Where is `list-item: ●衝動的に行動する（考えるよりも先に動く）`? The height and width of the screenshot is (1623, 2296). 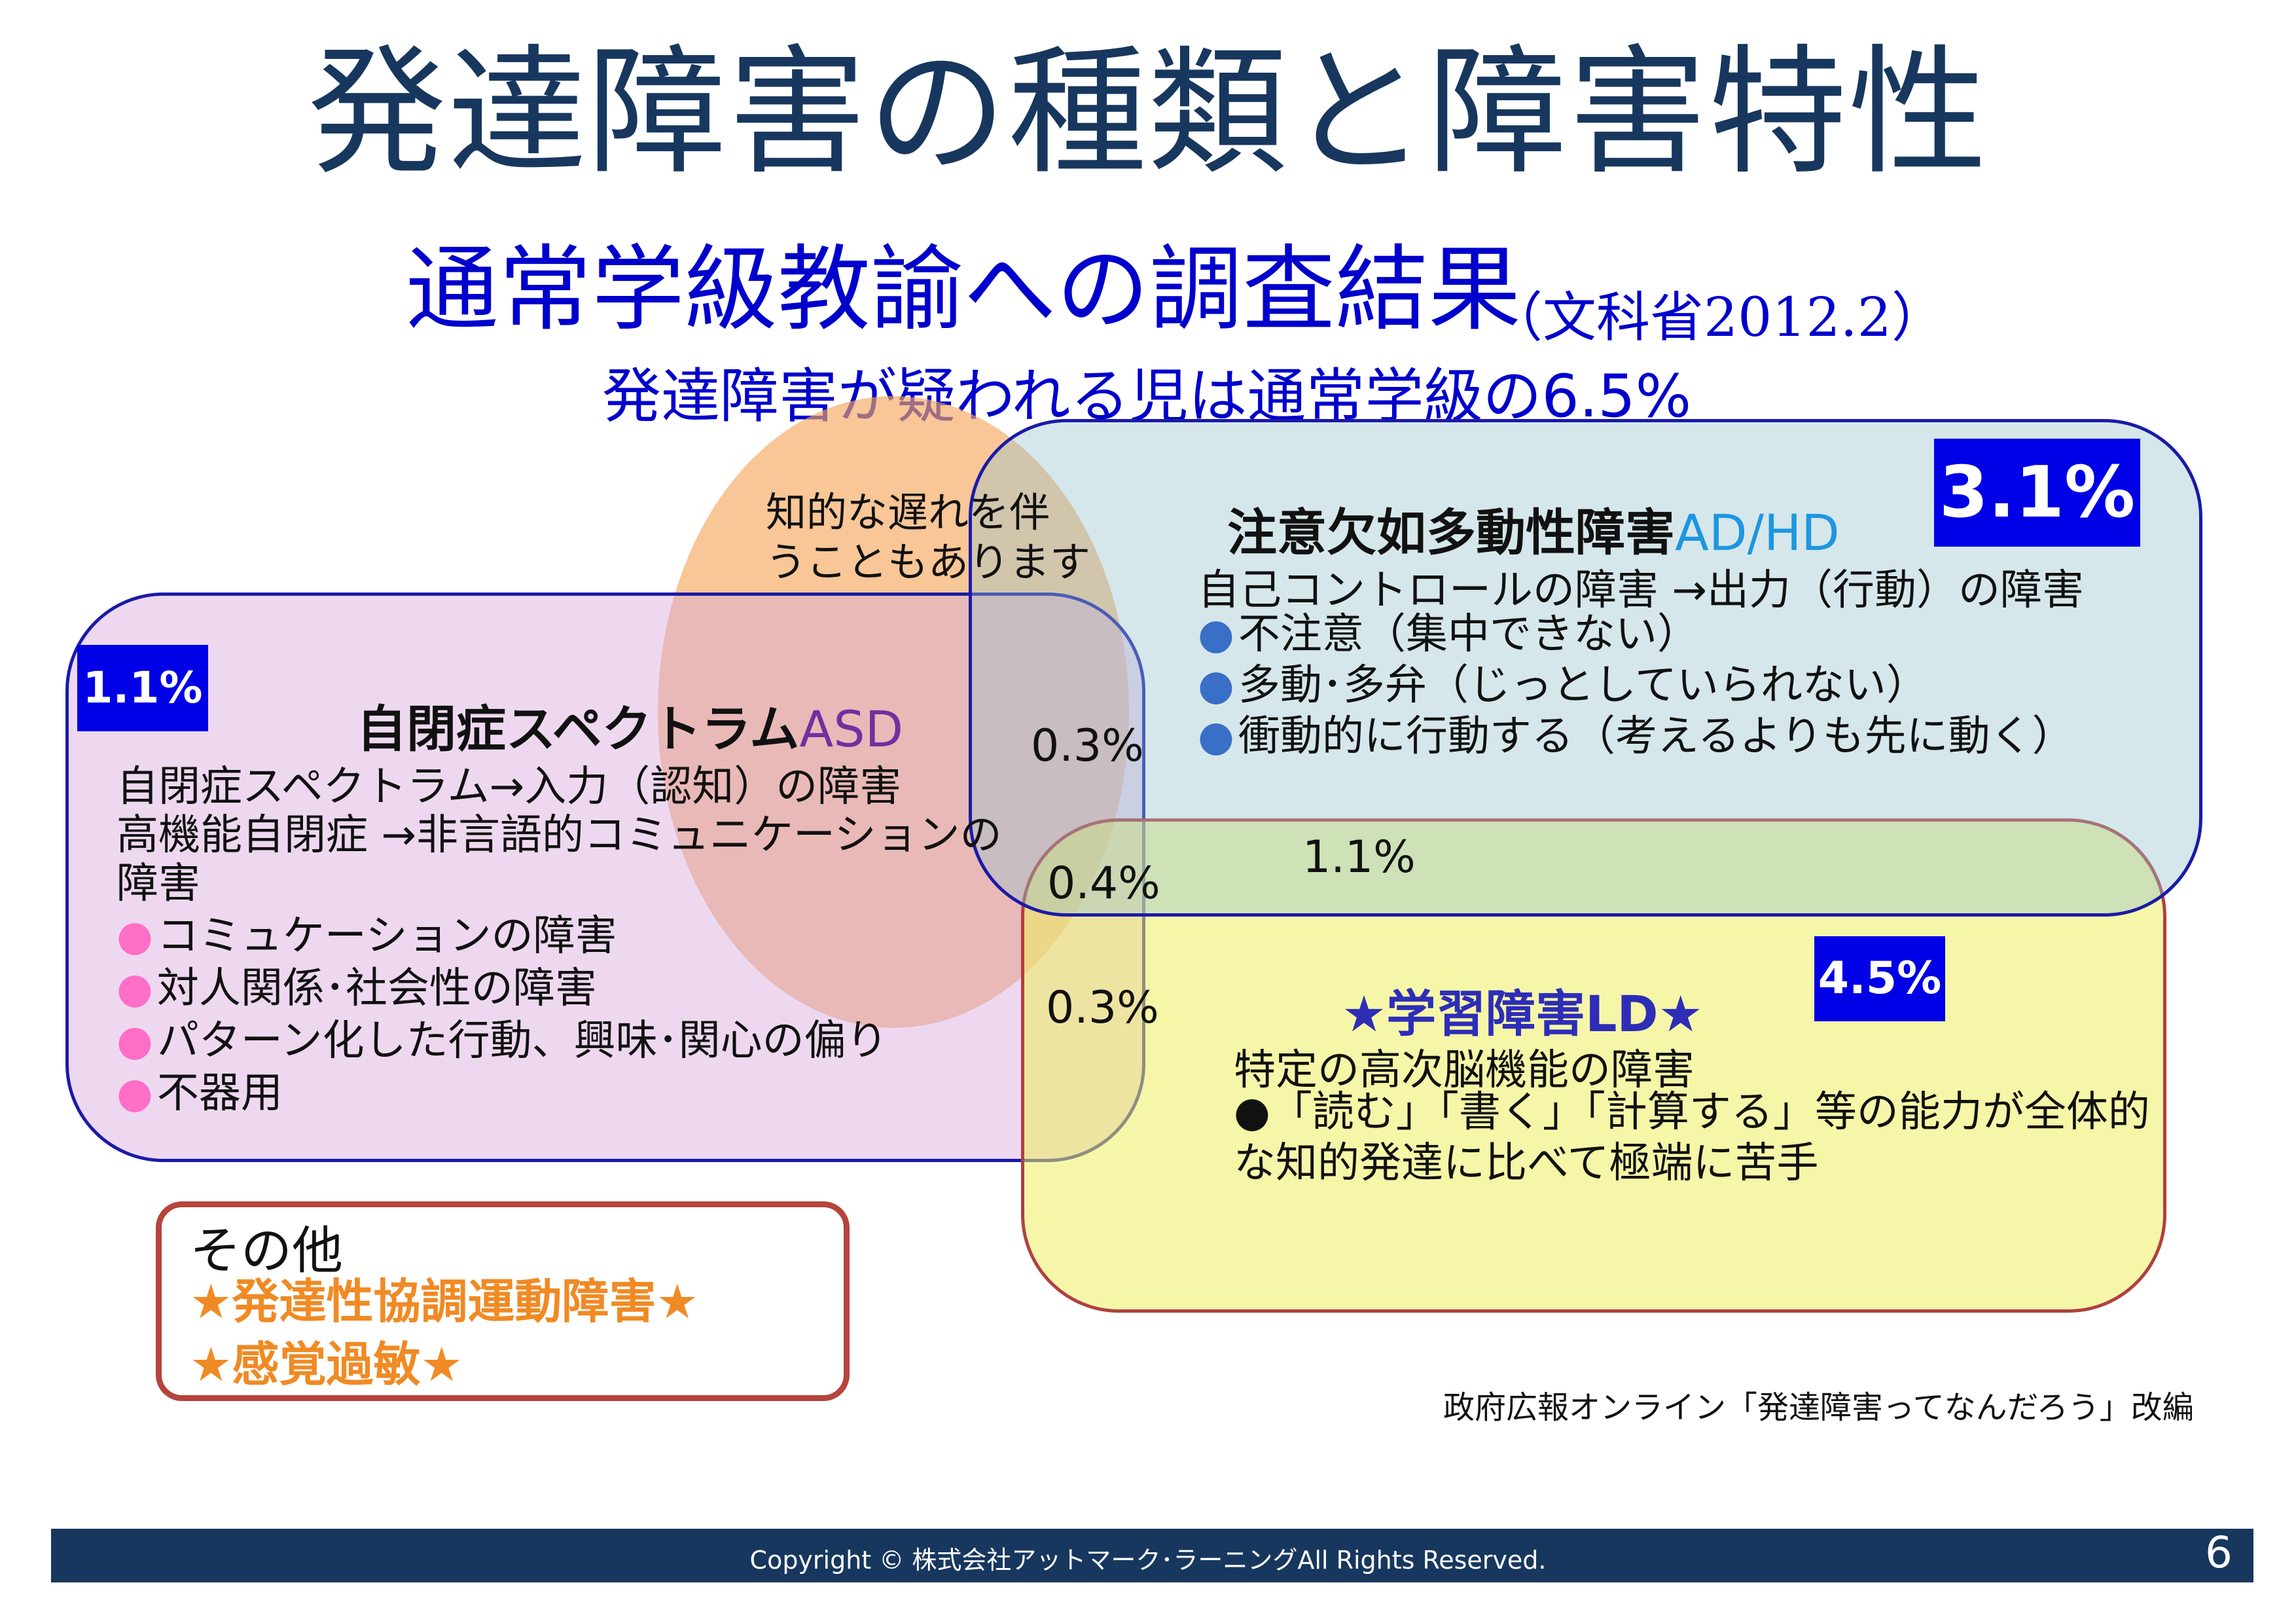 list-item: ●衝動的に行動する（考えるよりも先に動く） is located at coordinates (1636, 736).